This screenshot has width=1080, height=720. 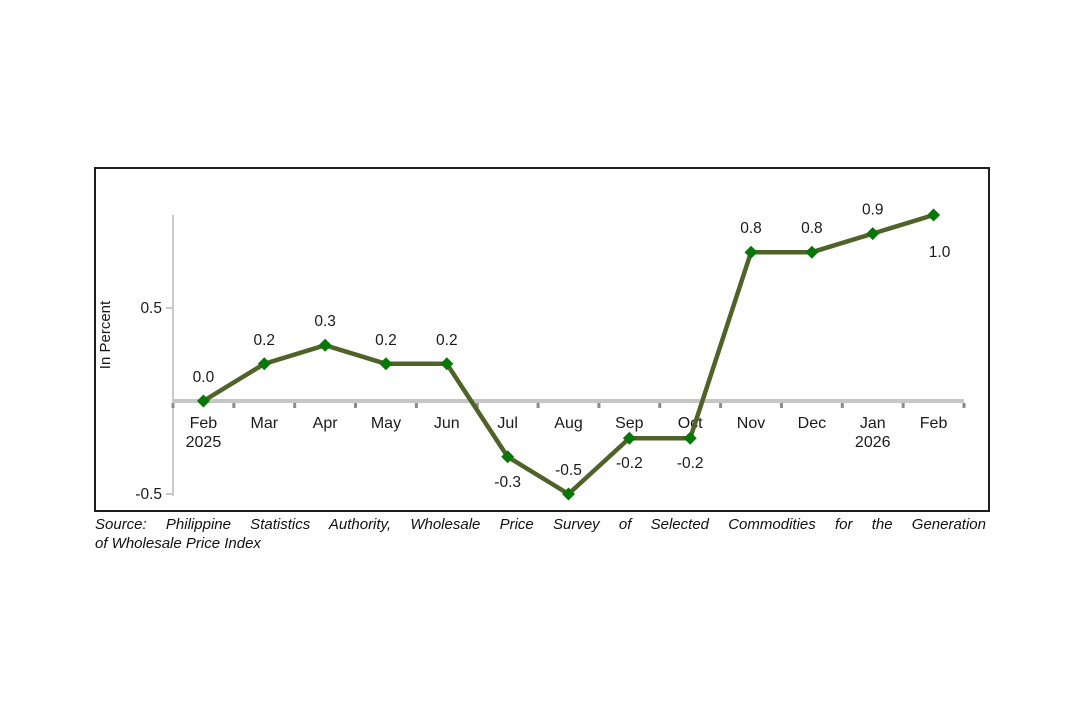 What do you see at coordinates (568, 423) in the screenshot?
I see `x-tick-label: Aug` at bounding box center [568, 423].